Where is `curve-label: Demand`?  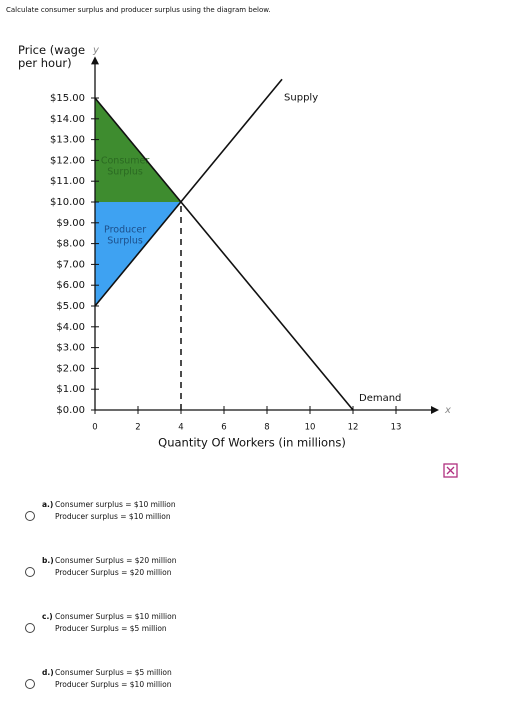 curve-label: Demand is located at coordinates (380, 398).